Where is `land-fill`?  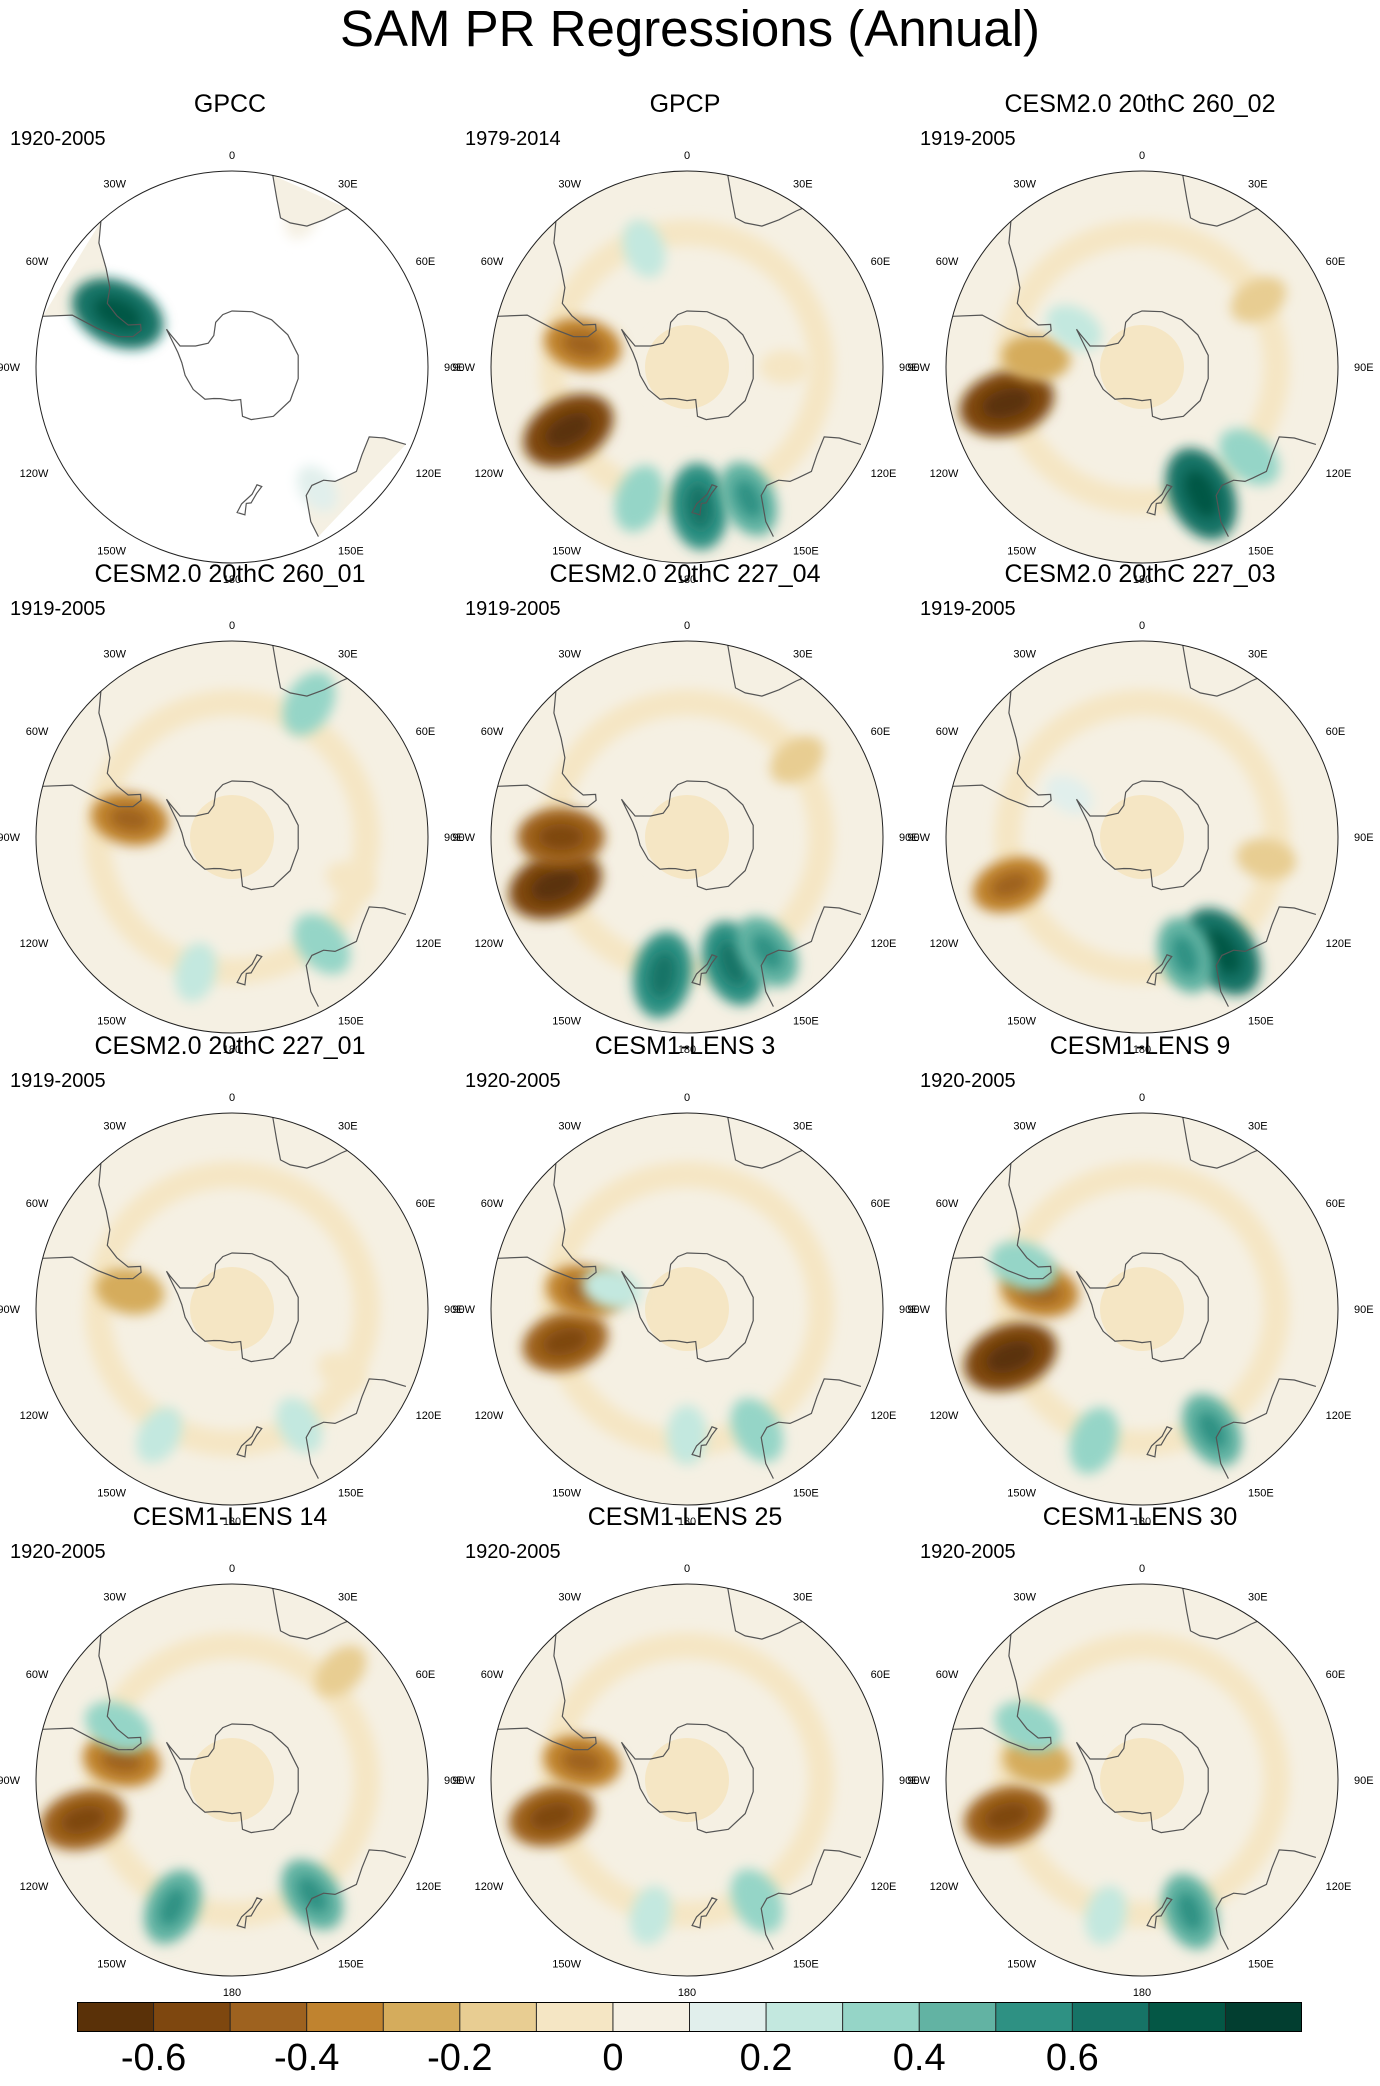
land-fill is located at coordinates (92, 279).